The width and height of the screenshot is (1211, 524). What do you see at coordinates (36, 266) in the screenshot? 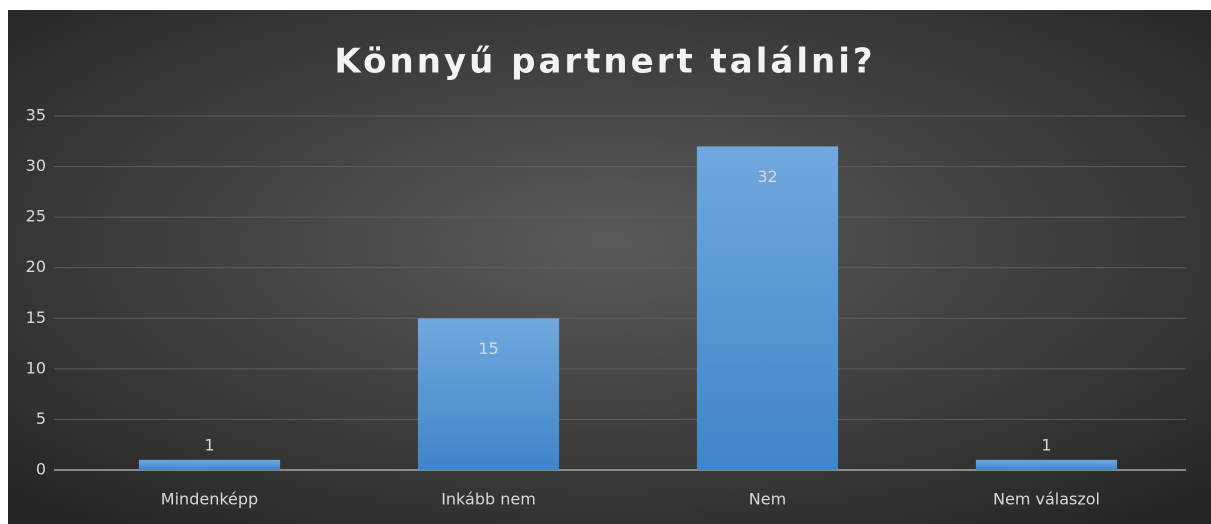
I see `y-tick-label: 20` at bounding box center [36, 266].